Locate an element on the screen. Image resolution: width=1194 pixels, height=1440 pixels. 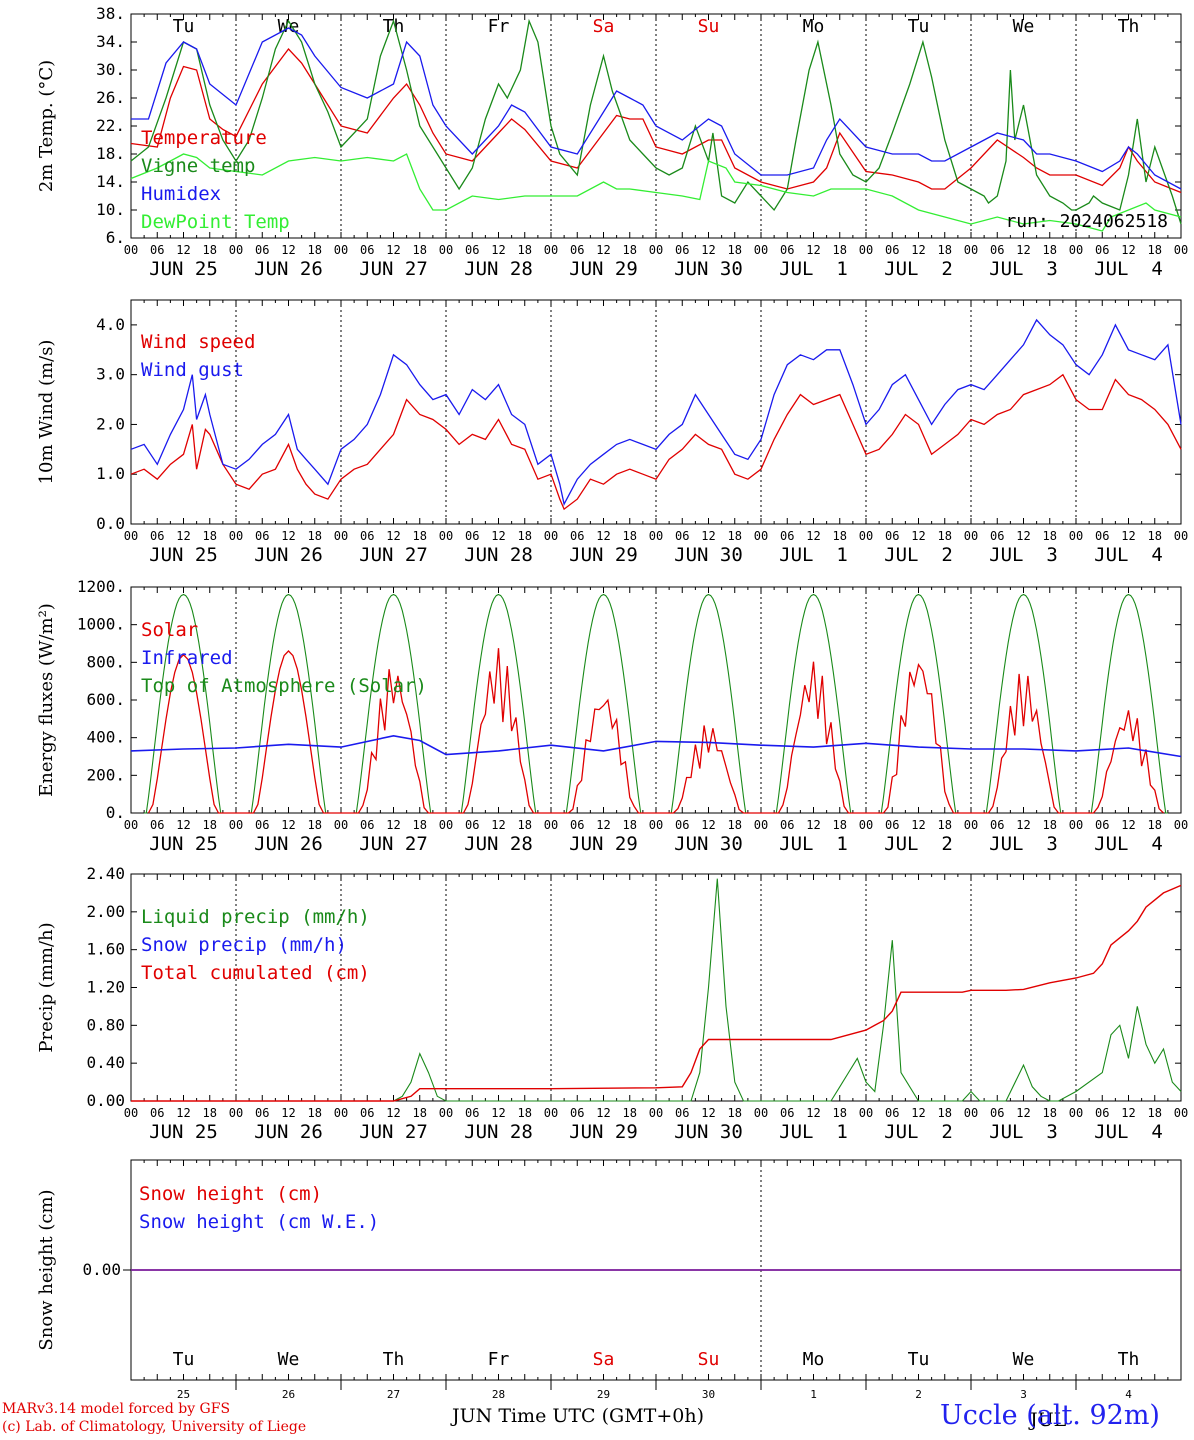
legend-entry: Wind gust is located at coordinates (192, 370).